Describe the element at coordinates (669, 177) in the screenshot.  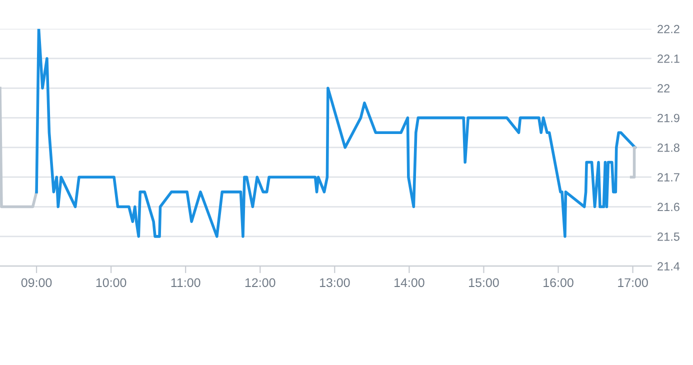
I see `y-tick-label: 21.7` at that location.